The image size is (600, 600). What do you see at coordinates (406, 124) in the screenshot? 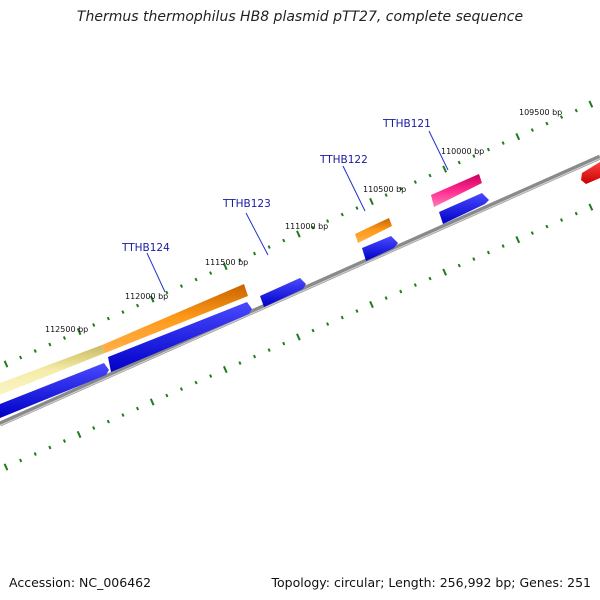
I see `gene-label-tthb121: TTHB121` at bounding box center [406, 124].